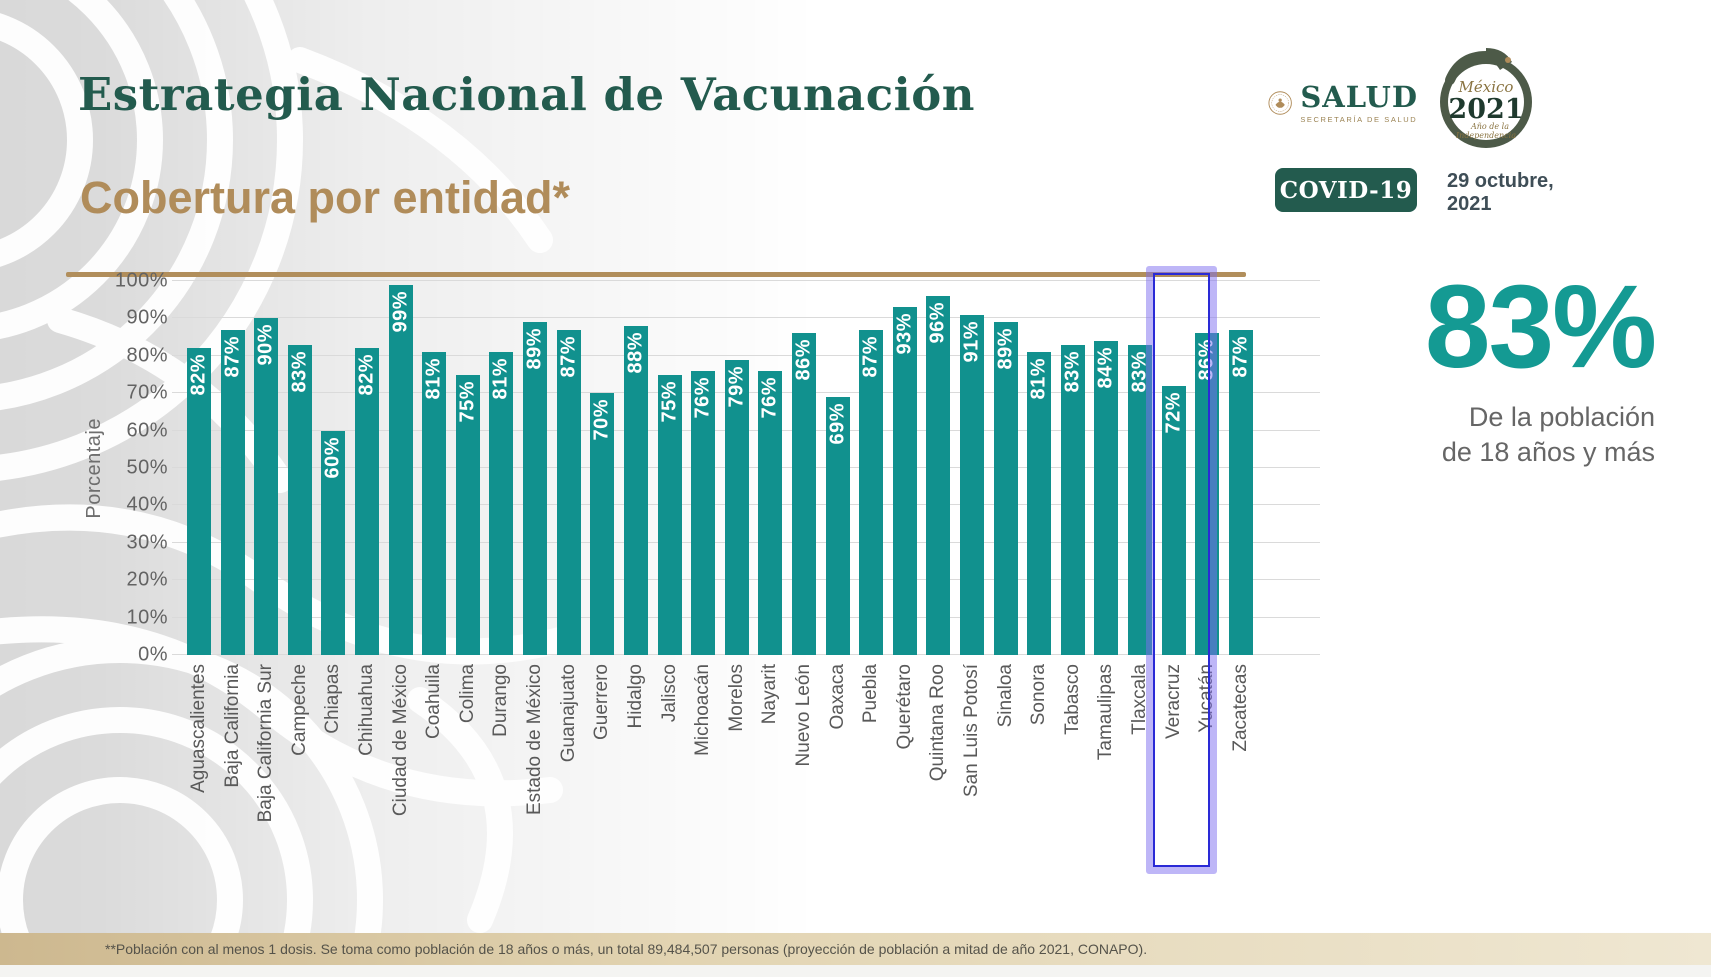 This screenshot has width=1711, height=977. Describe the element at coordinates (400, 311) in the screenshot. I see `bar-value-label: 99%` at that location.